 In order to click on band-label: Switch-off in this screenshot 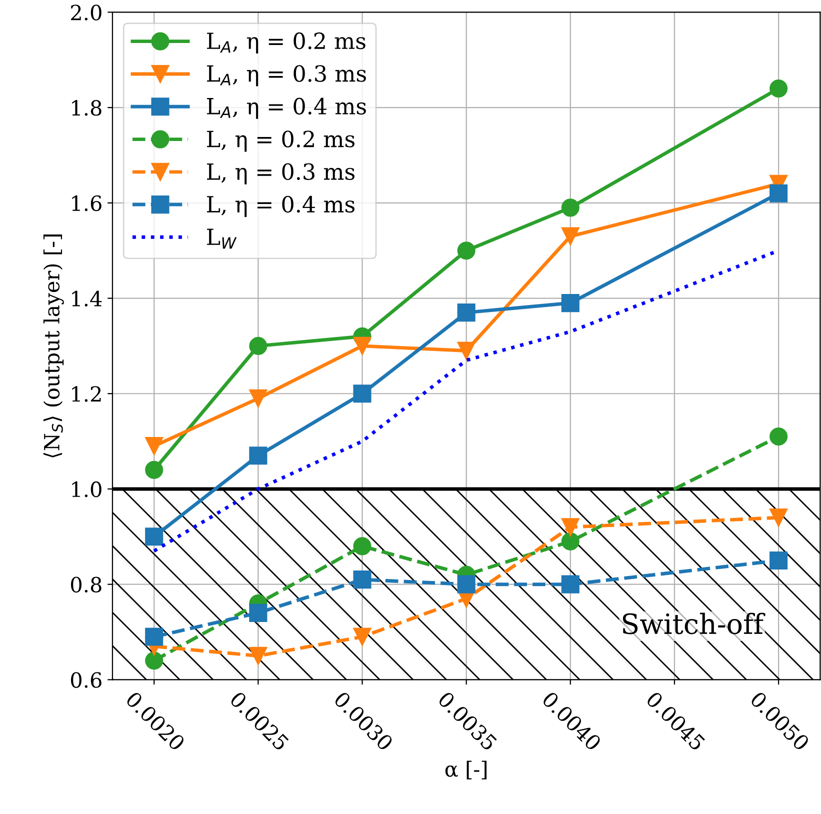, I will do `click(694, 623)`.